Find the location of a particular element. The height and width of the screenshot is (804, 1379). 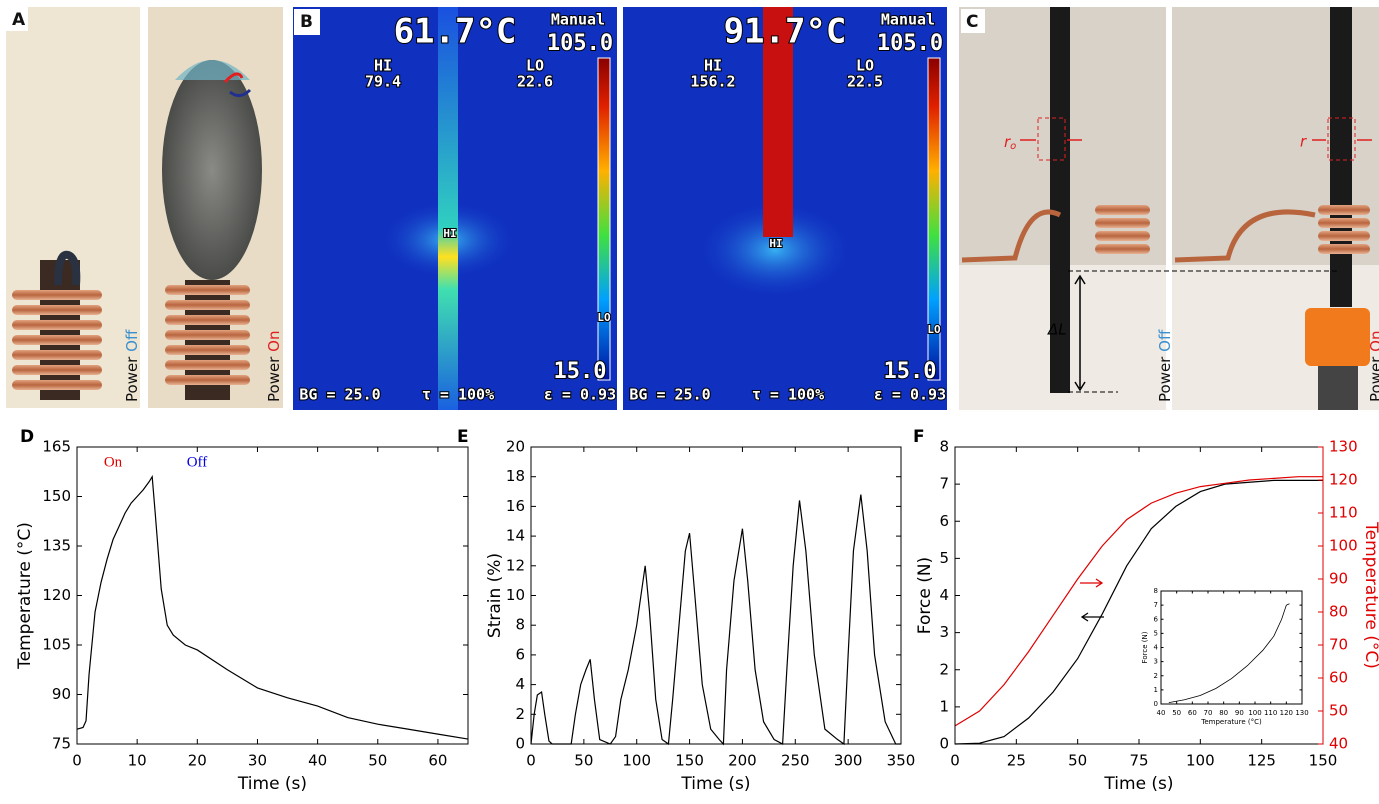

axis-arrow is located at coordinates (1092, 583).